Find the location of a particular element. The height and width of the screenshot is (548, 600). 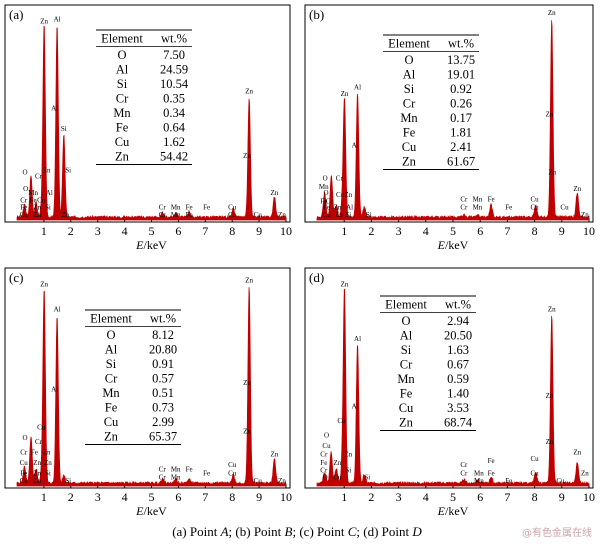

table-cell-value: 65.37 is located at coordinates (163, 437).